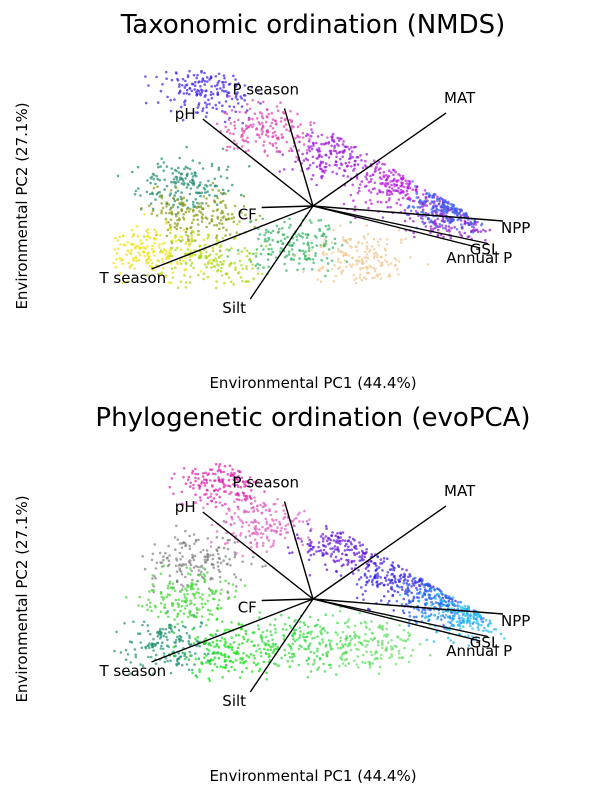  I want to click on vector-mat, so click(379, 552).